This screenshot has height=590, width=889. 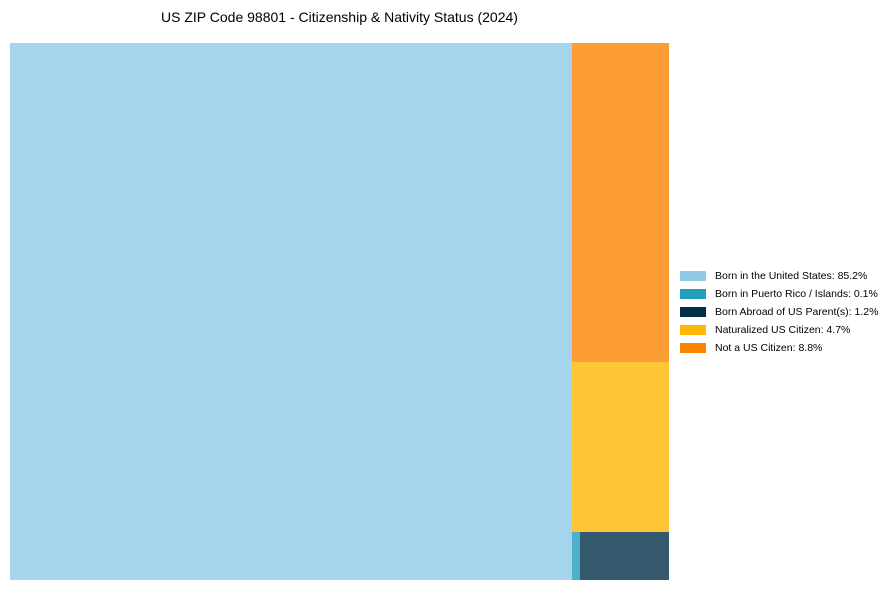 I want to click on legend-label: Not a US Citizen: 8.8%, so click(x=769, y=348).